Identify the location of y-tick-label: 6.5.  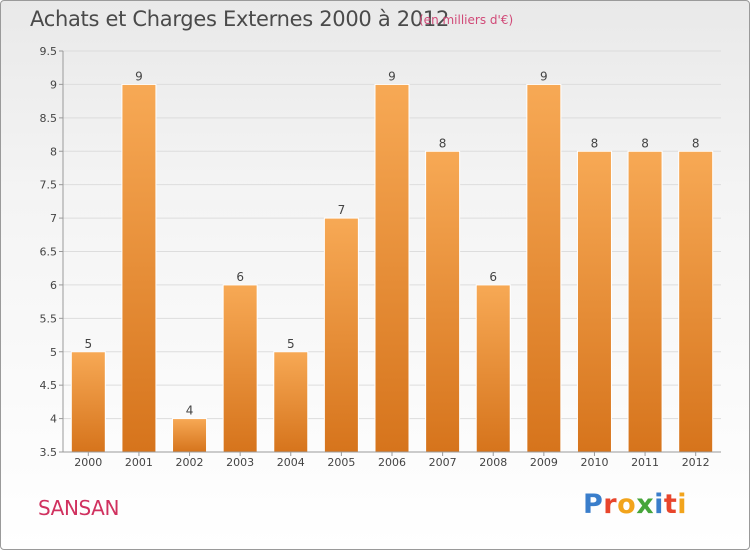
(49, 252).